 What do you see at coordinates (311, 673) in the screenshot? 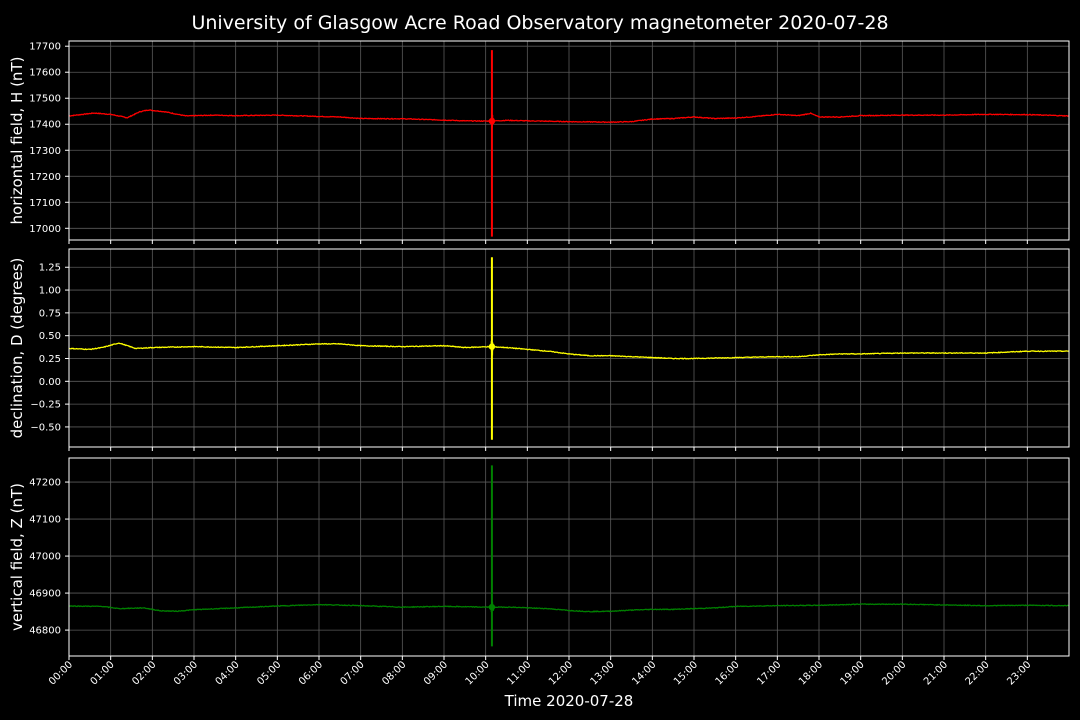
I see `x-tick-label: 06:00` at bounding box center [311, 673].